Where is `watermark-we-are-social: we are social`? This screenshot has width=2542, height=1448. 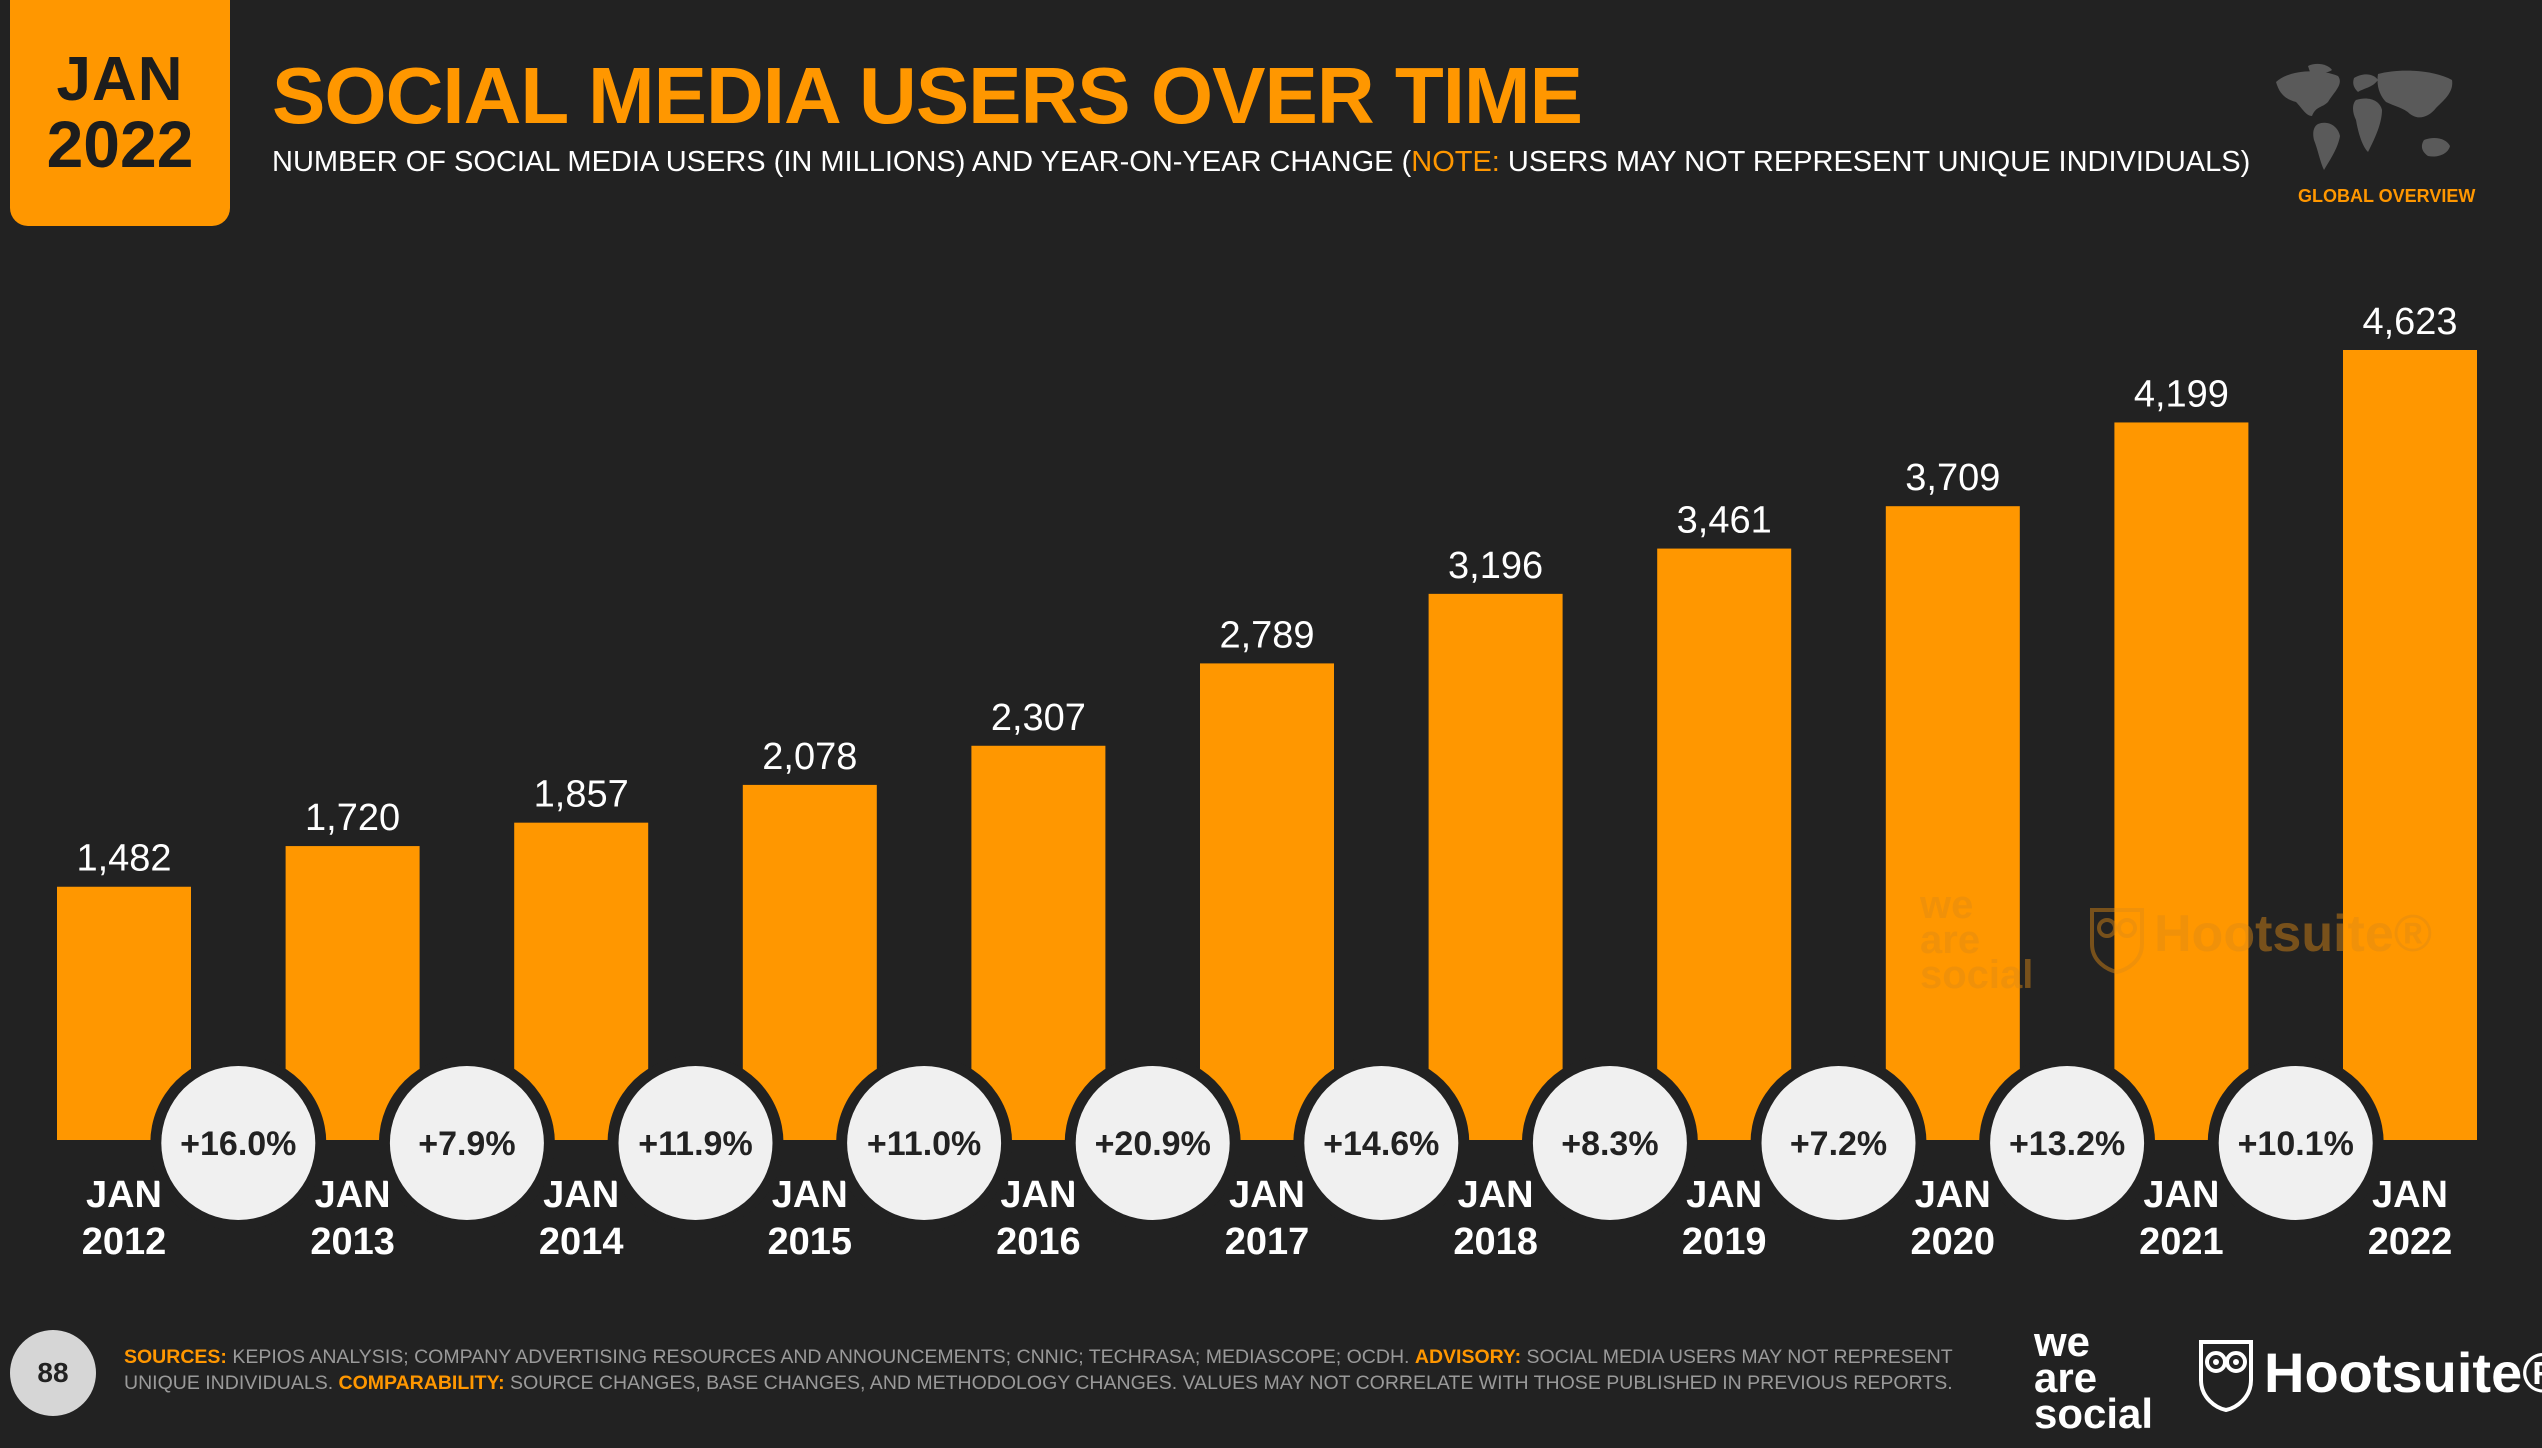 watermark-we-are-social: we are social is located at coordinates (1977, 940).